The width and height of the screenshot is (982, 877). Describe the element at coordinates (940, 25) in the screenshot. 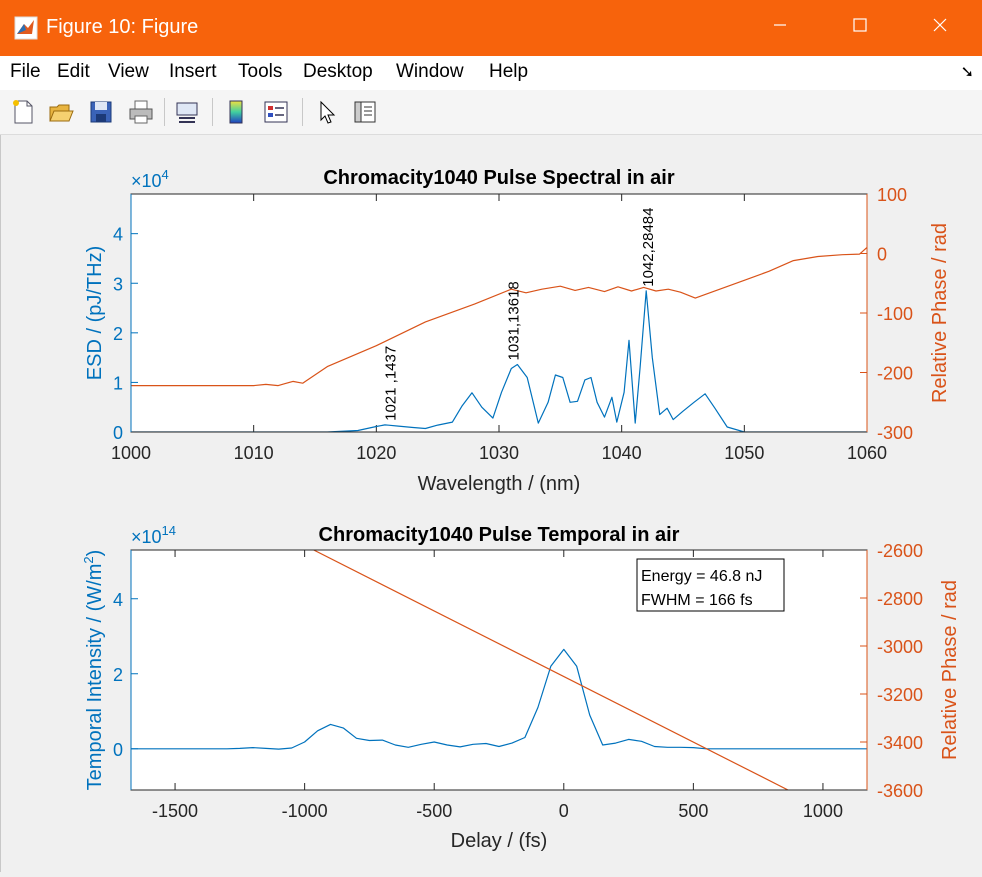

I see `close-icon` at that location.